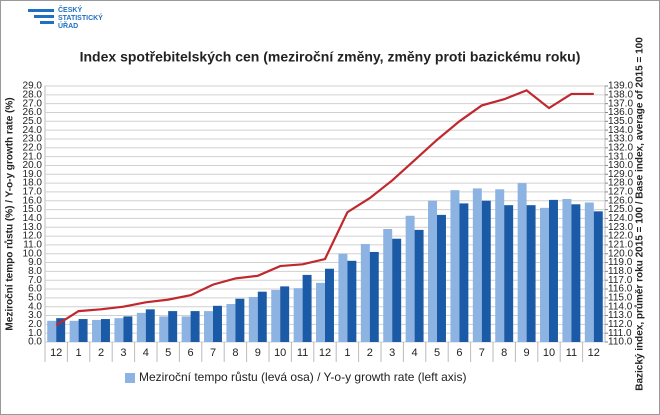 Image resolution: width=660 pixels, height=415 pixels. What do you see at coordinates (35, 262) in the screenshot?
I see `y-tick-label: 9.0` at bounding box center [35, 262].